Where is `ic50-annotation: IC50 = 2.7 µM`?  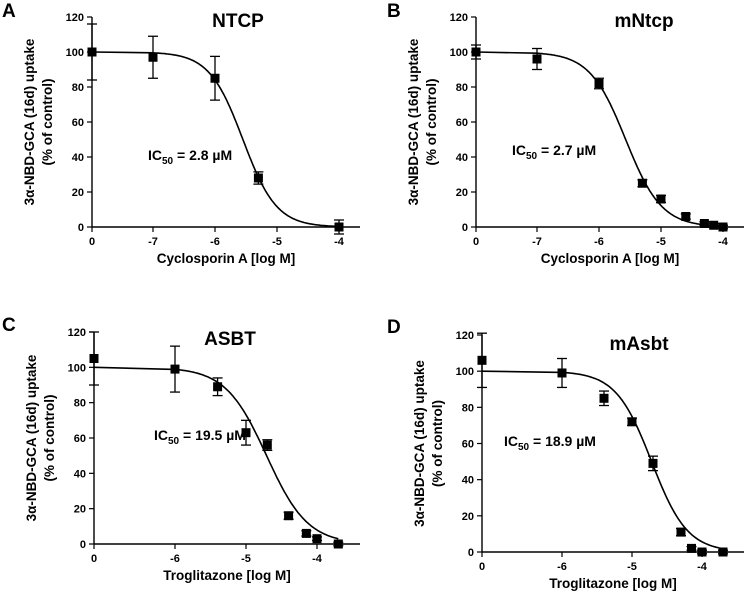 ic50-annotation: IC50 = 2.7 µM is located at coordinates (554, 152).